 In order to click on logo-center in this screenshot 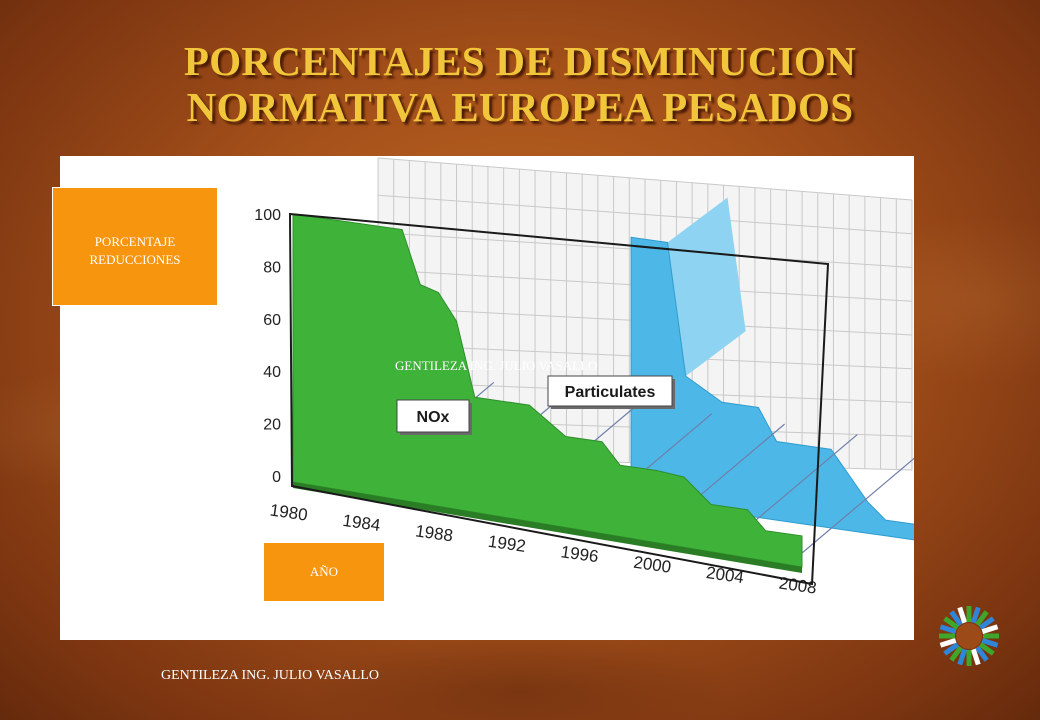, I will do `click(969, 636)`.